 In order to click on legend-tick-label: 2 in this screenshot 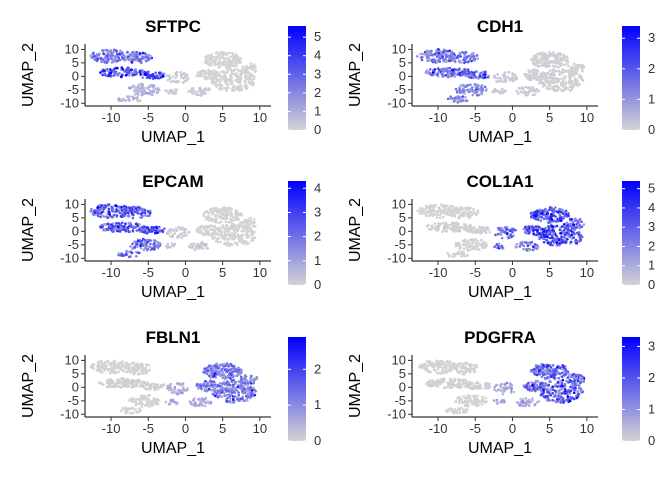, I will do `click(651, 245)`.